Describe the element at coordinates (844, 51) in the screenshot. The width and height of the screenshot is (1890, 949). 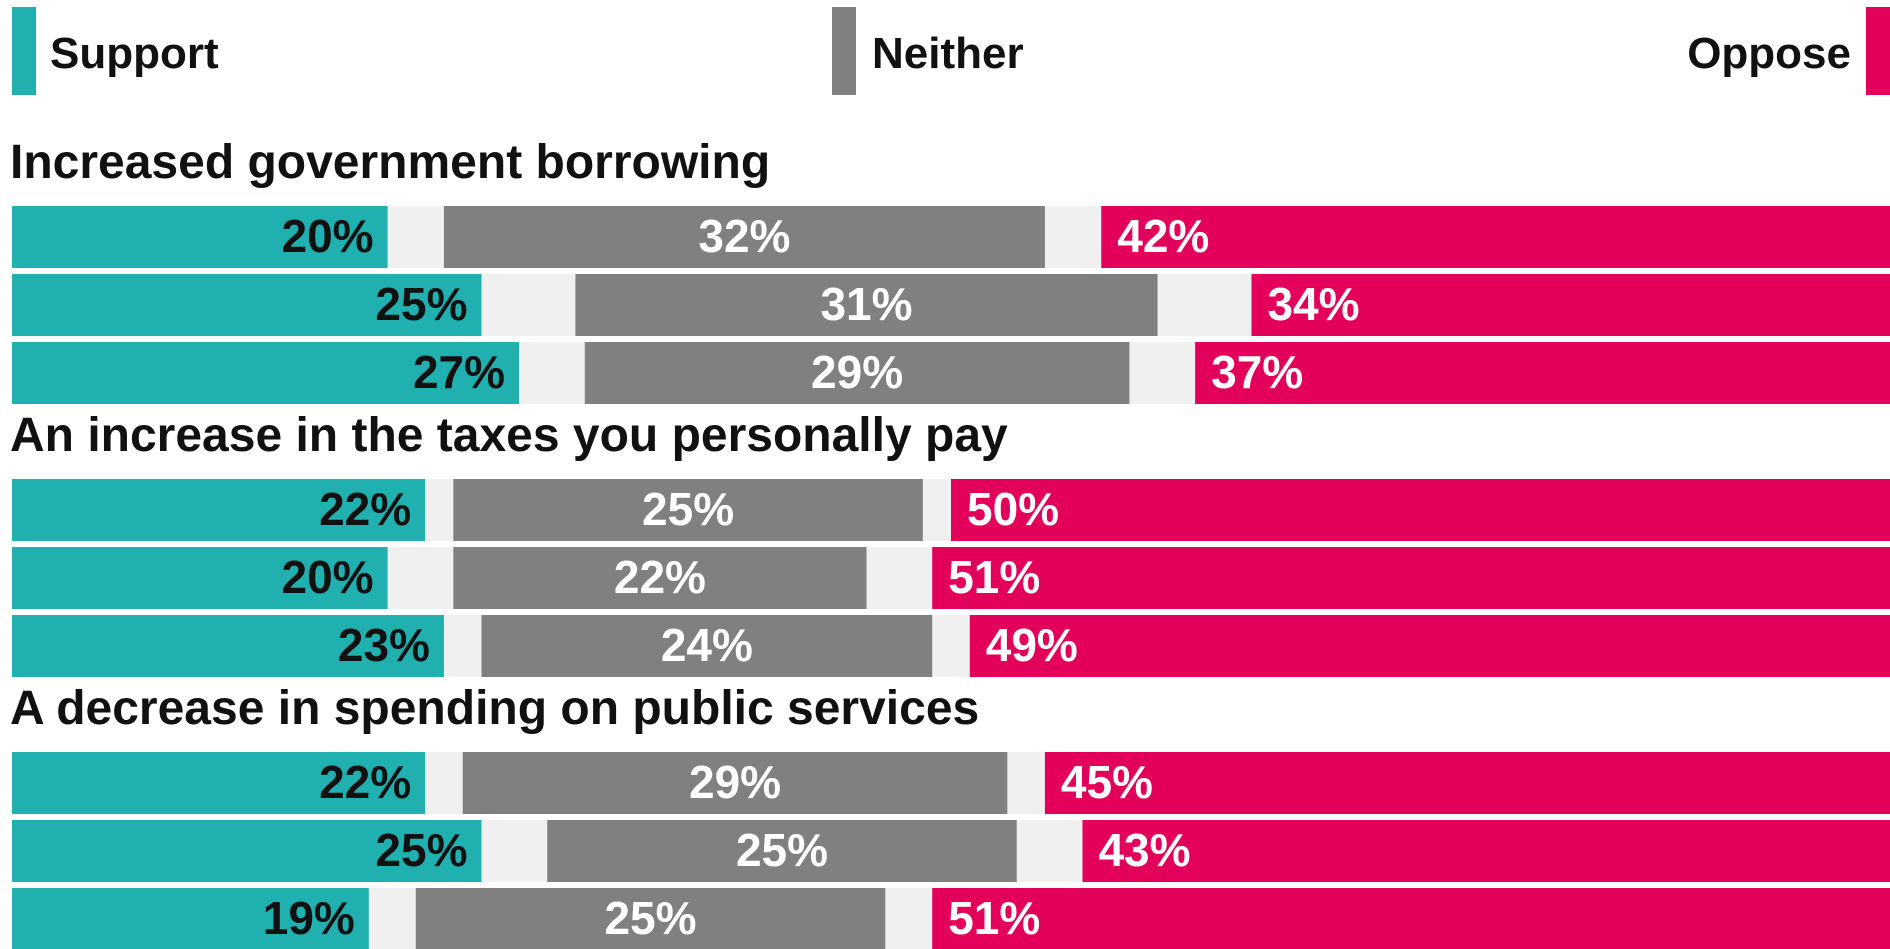
I see `legend-swatch-neither` at that location.